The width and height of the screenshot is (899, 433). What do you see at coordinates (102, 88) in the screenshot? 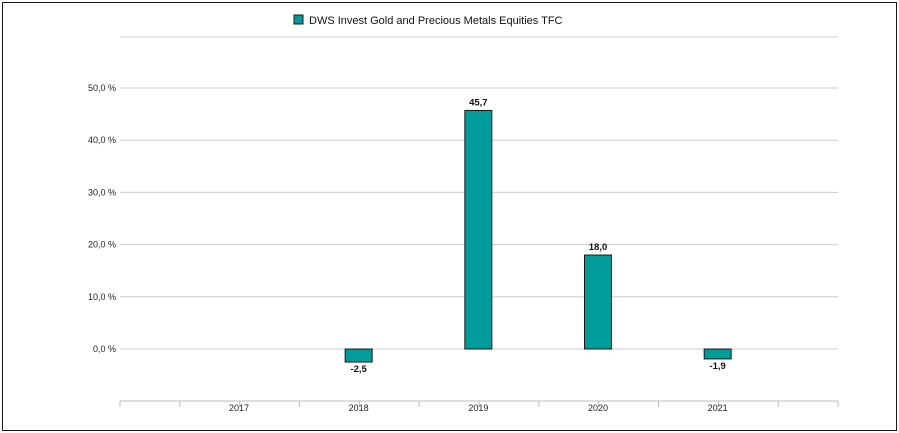
I see `y-tick-label: 50,0 %` at bounding box center [102, 88].